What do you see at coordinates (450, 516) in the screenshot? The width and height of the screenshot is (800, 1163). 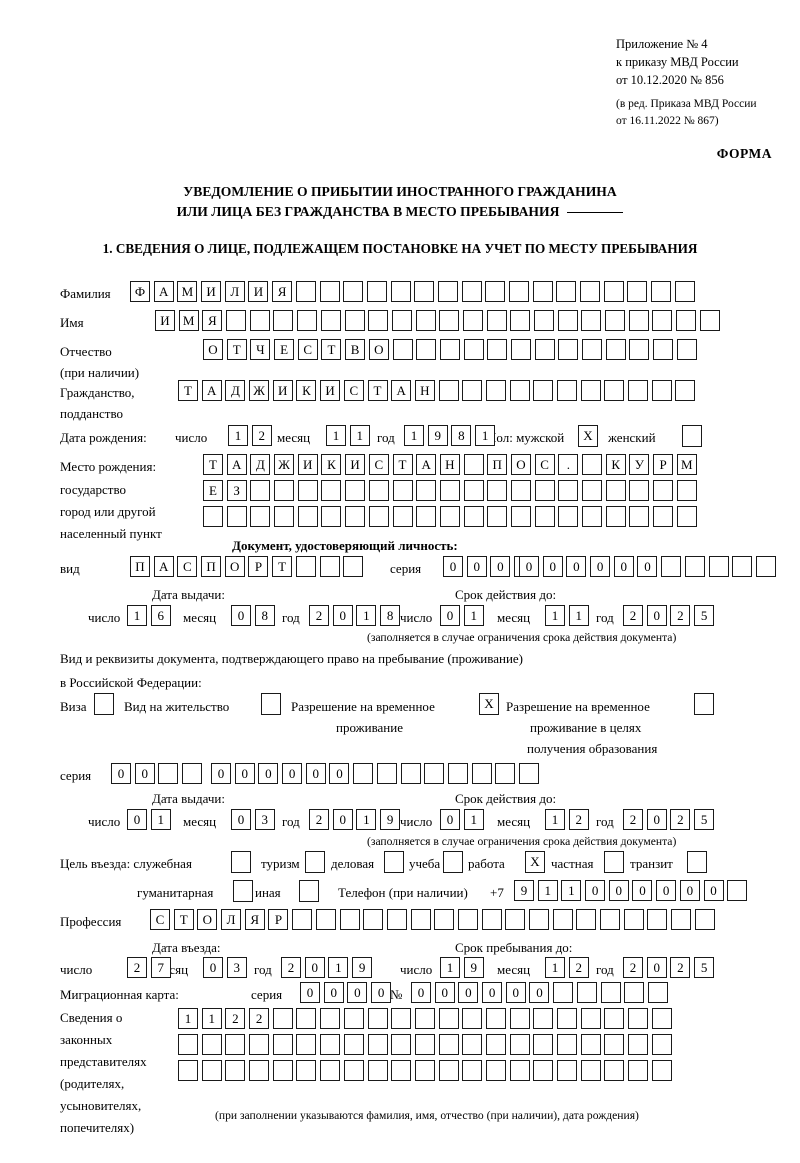 I see `field-birth-place-row3` at bounding box center [450, 516].